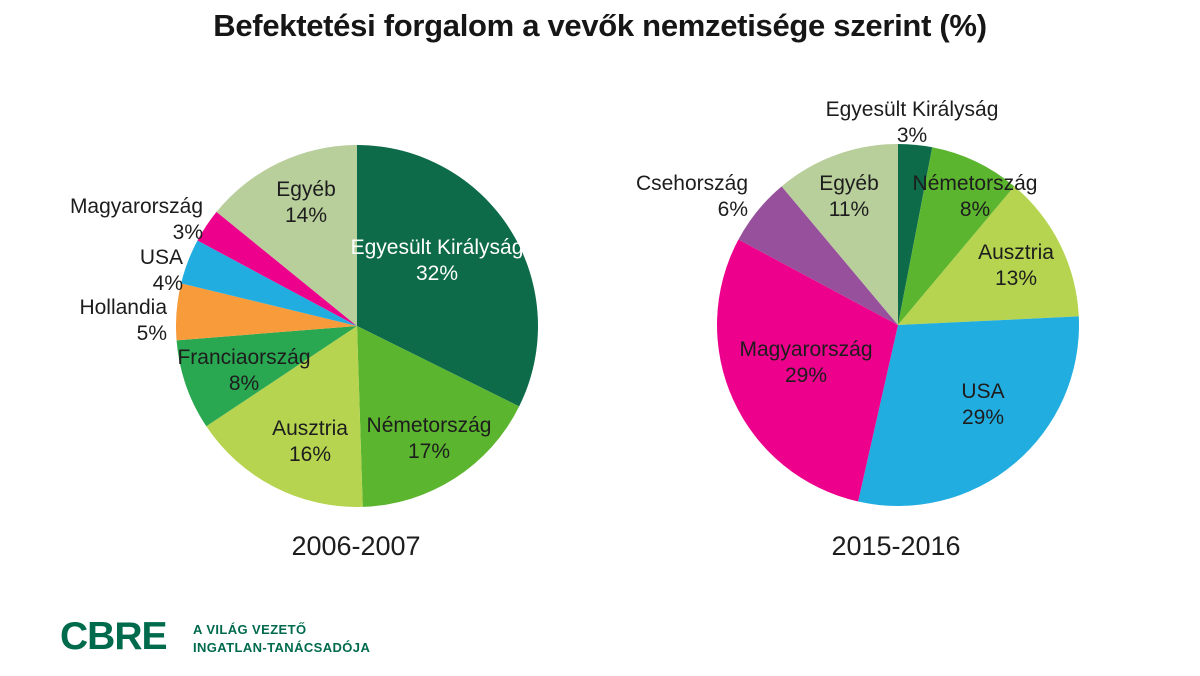 The image size is (1200, 676). I want to click on pie-label-name: Franciaország, so click(244, 357).